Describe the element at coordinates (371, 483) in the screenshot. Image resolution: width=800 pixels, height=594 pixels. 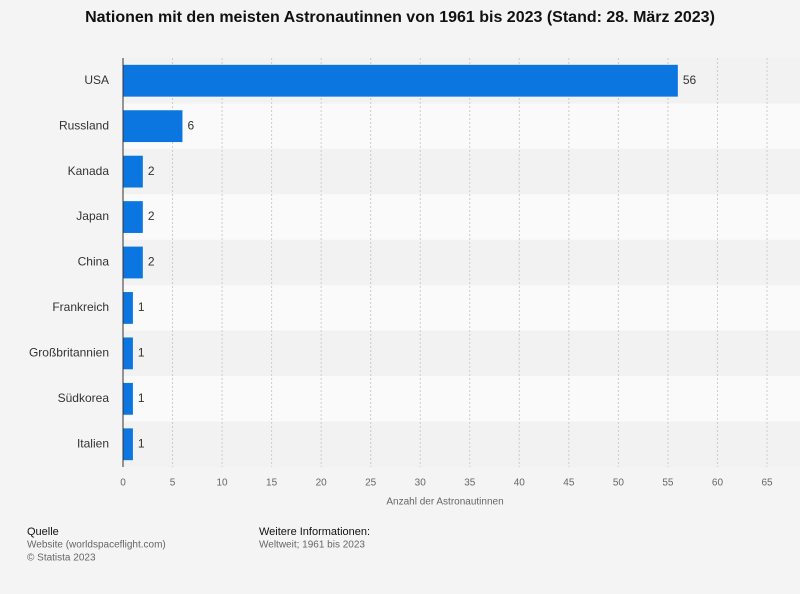
I see `x-tick-label: 25` at that location.